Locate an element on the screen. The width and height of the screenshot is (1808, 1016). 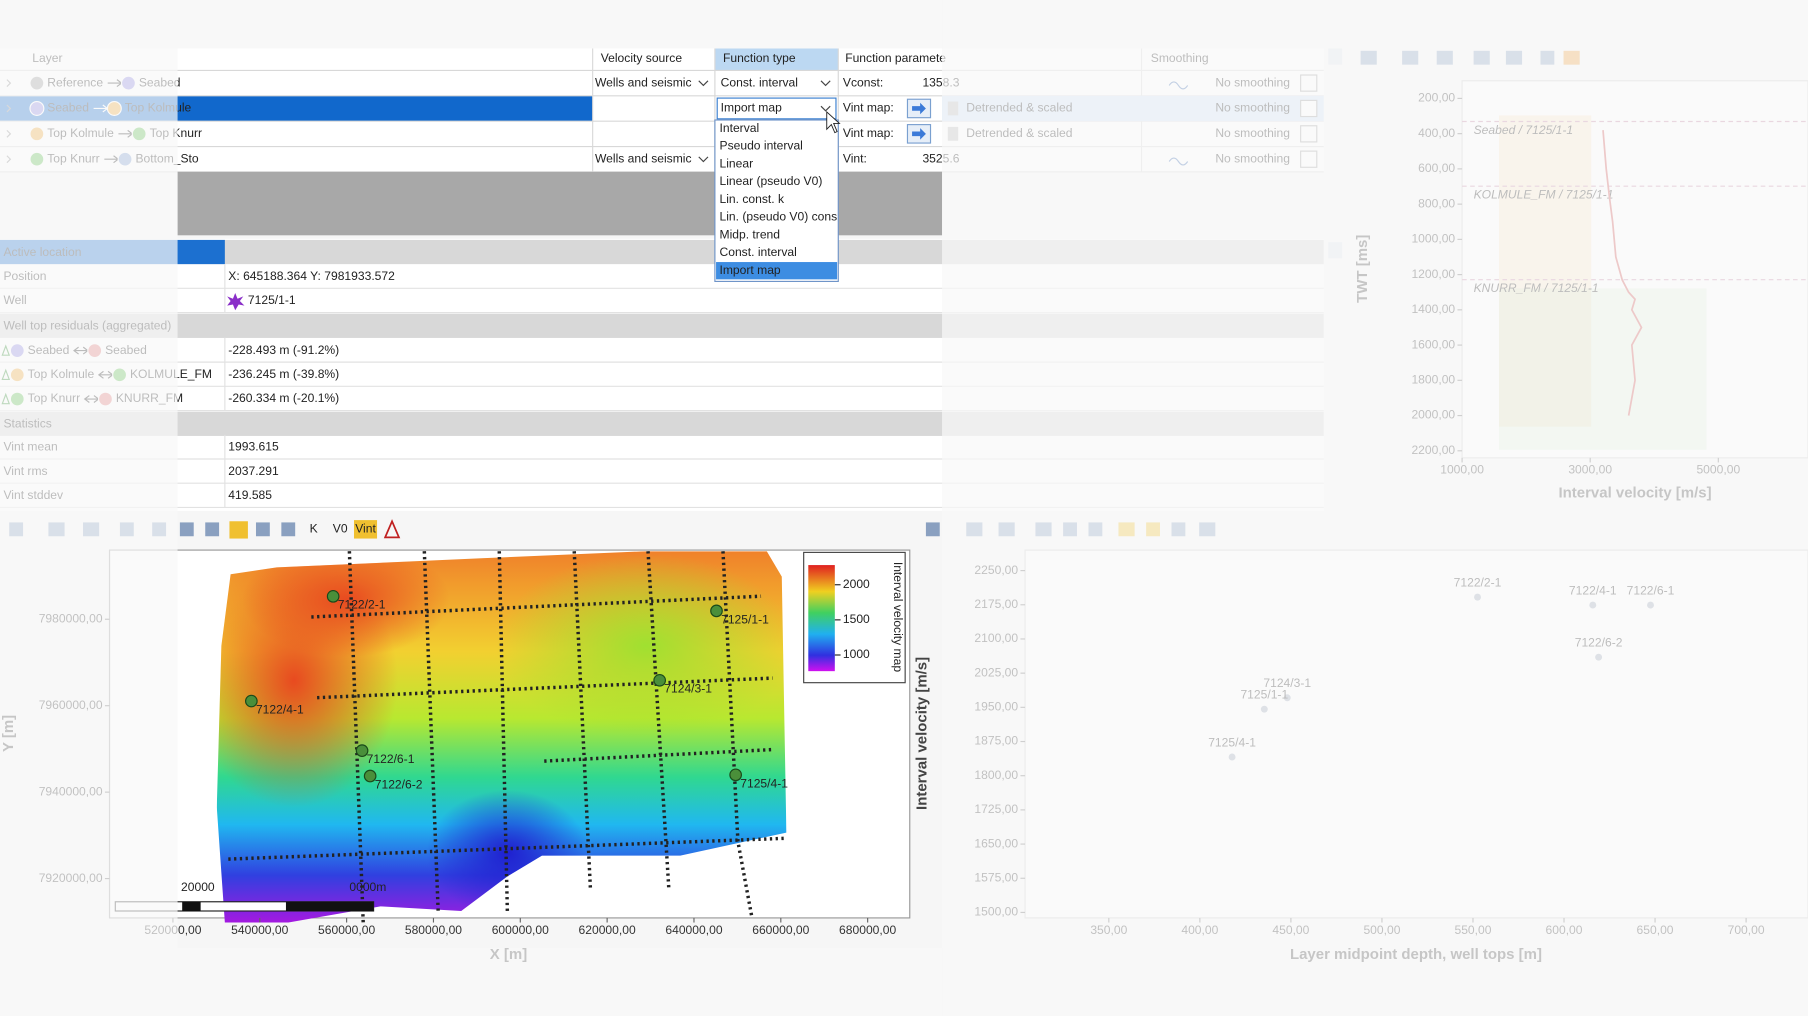
x-tick-label: 540000,00 is located at coordinates (259, 930).